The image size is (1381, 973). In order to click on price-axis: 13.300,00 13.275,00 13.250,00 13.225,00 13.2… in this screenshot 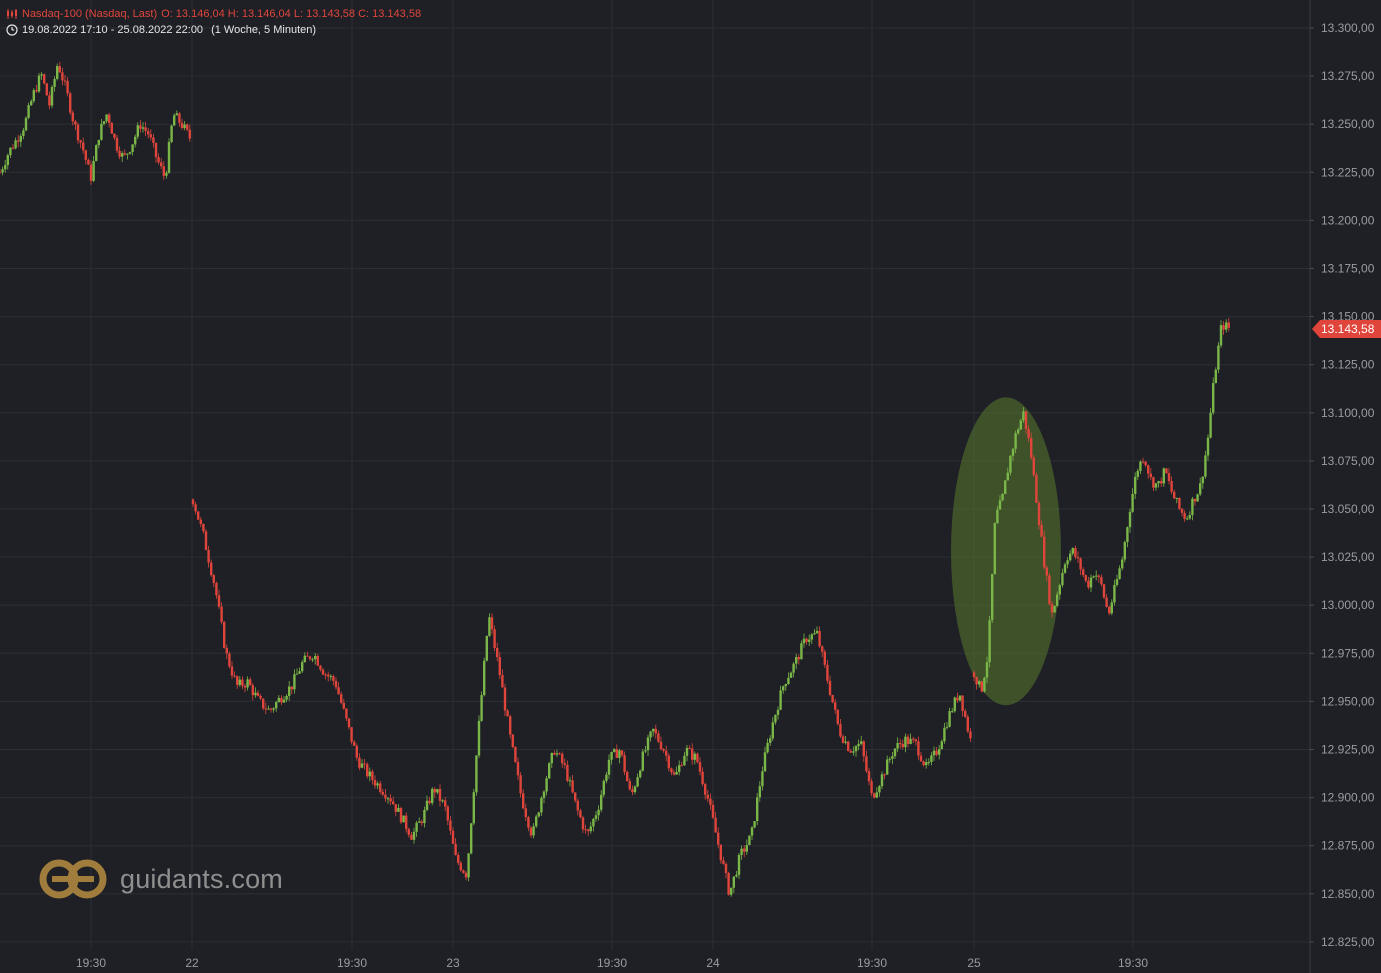, I will do `click(1342, 485)`.